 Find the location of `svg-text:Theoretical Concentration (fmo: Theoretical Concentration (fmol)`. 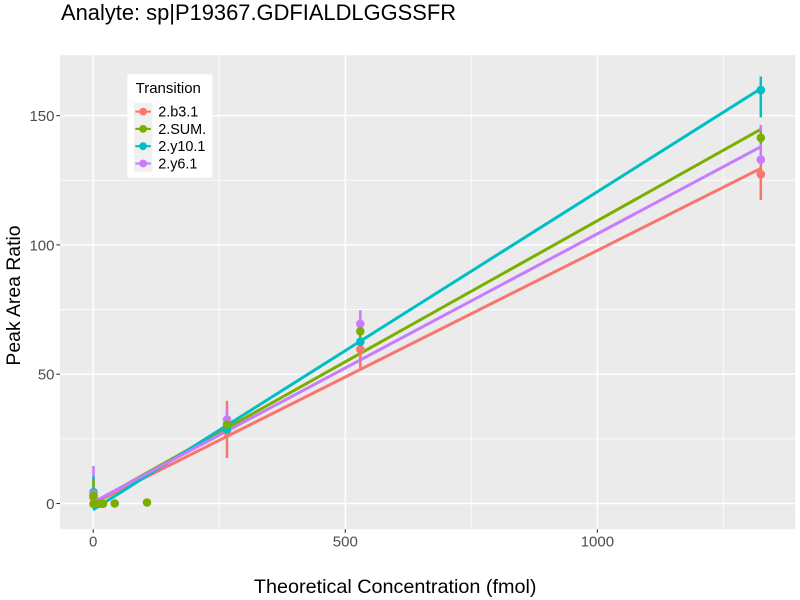

svg-text:Theoretical Concentration (fmo: Theoretical Concentration (fmol) is located at coordinates (395, 587).